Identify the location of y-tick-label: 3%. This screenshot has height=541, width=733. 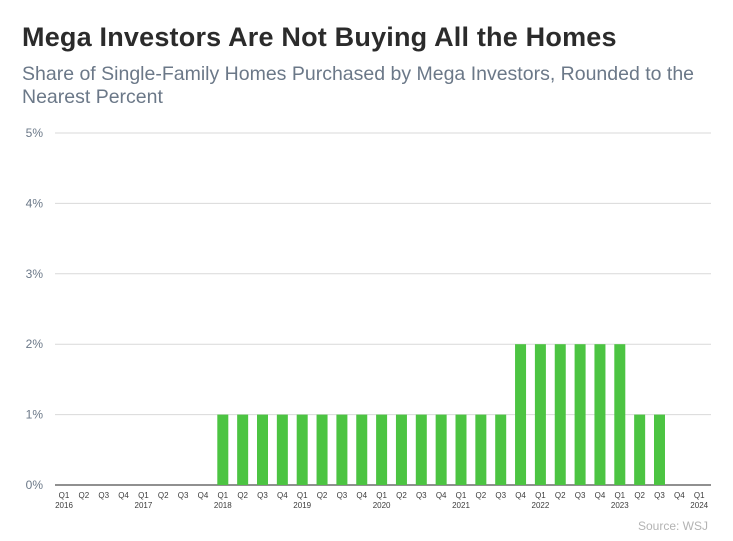
(35, 274).